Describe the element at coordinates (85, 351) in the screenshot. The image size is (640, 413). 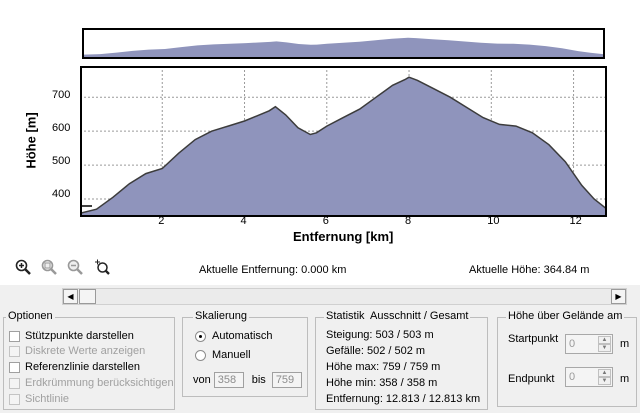
I see `option-label: Diskrete Werte anzeigen` at that location.